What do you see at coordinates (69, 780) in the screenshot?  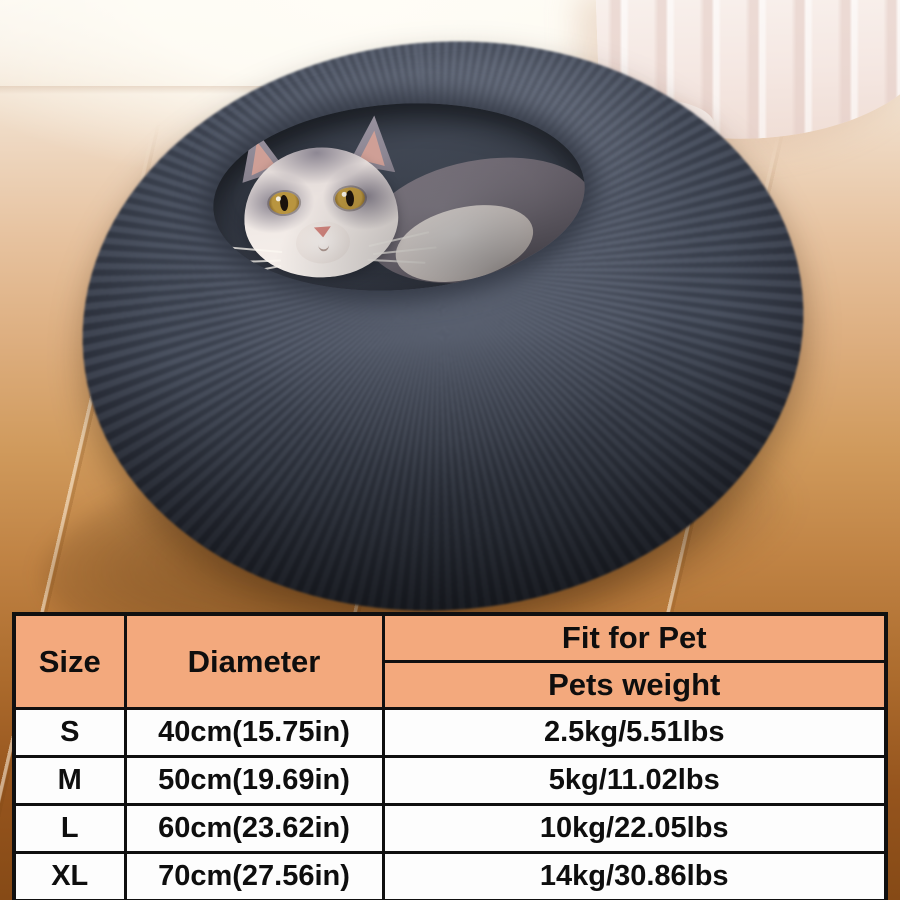 I see `cell-size-m: M` at bounding box center [69, 780].